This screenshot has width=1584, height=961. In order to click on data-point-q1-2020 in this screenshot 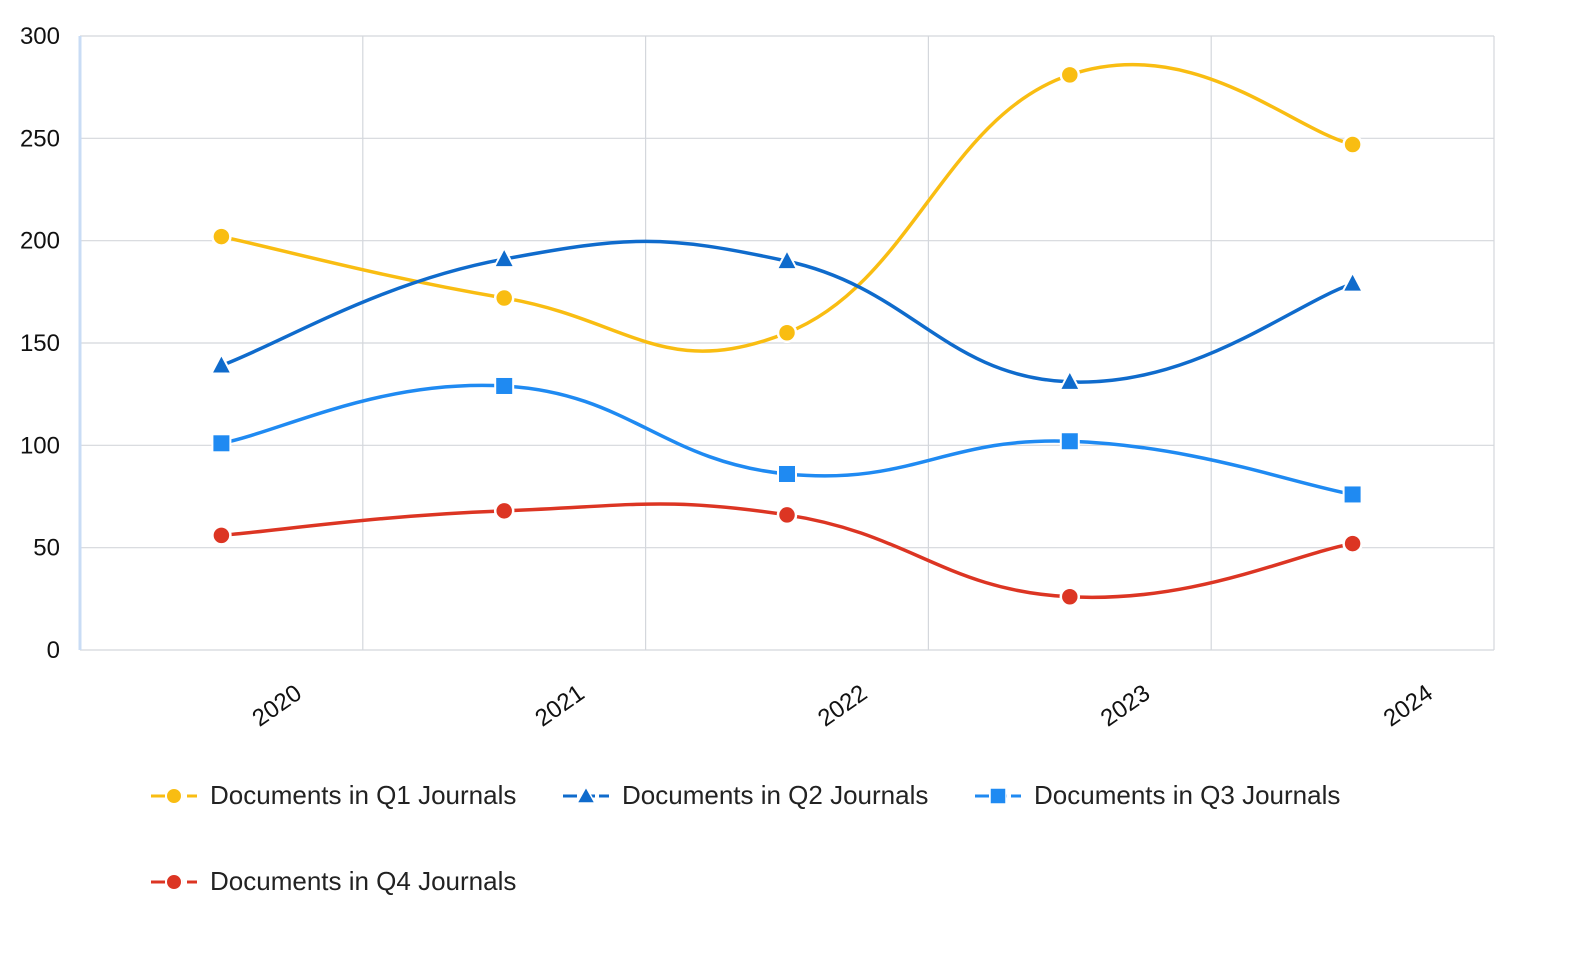, I will do `click(221, 236)`.